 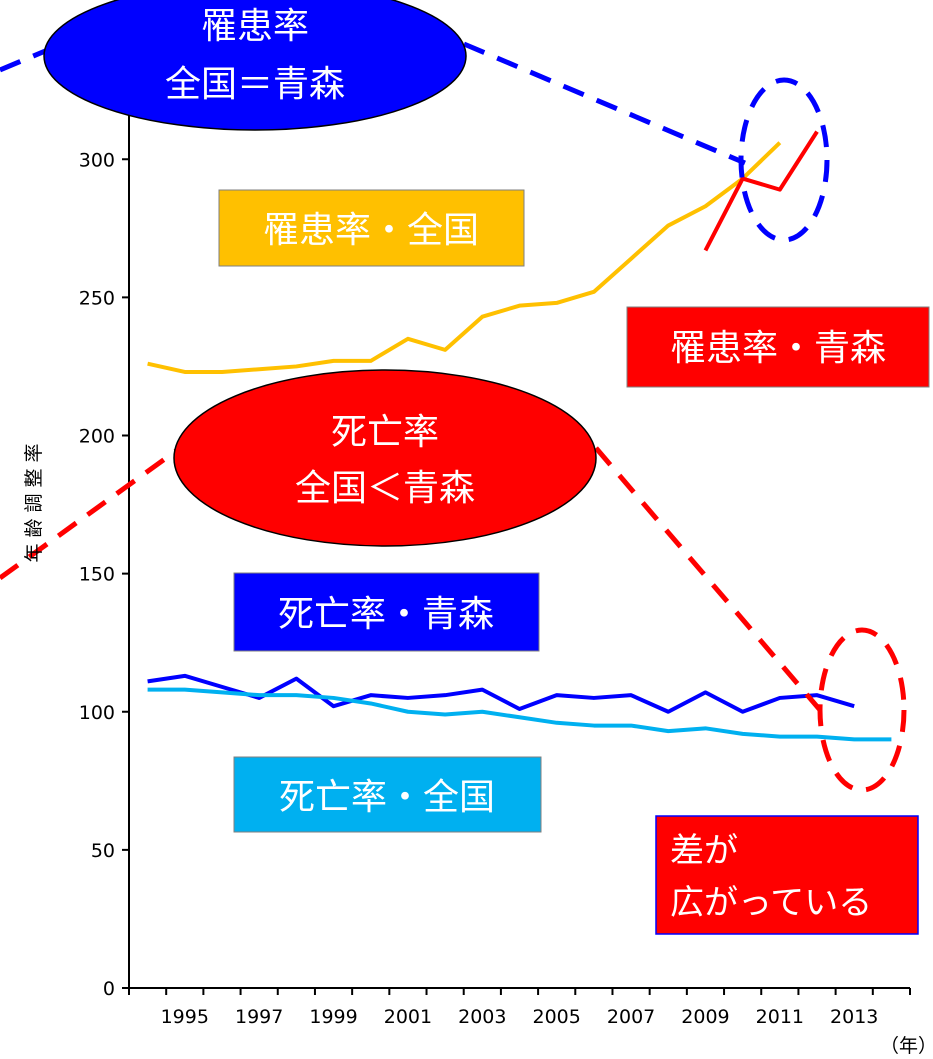 I want to click on note-gap-box, so click(x=787, y=875).